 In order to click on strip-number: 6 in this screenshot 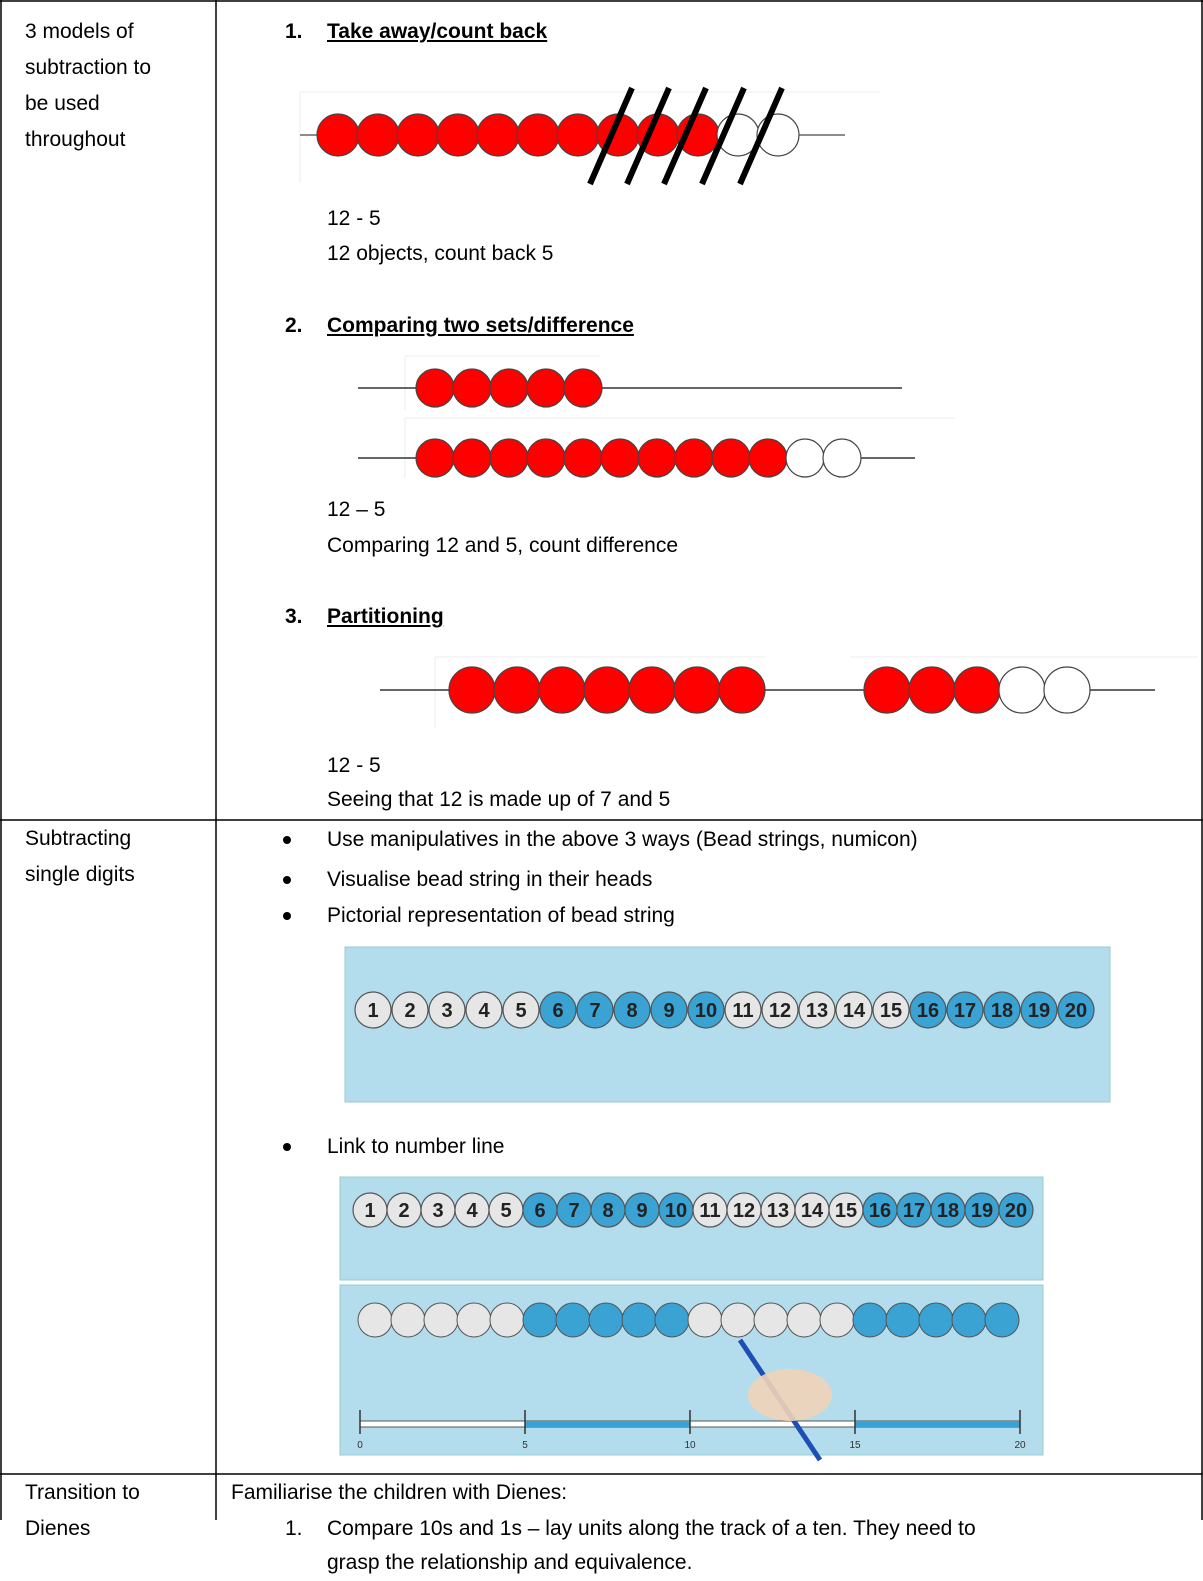, I will do `click(557, 1011)`.